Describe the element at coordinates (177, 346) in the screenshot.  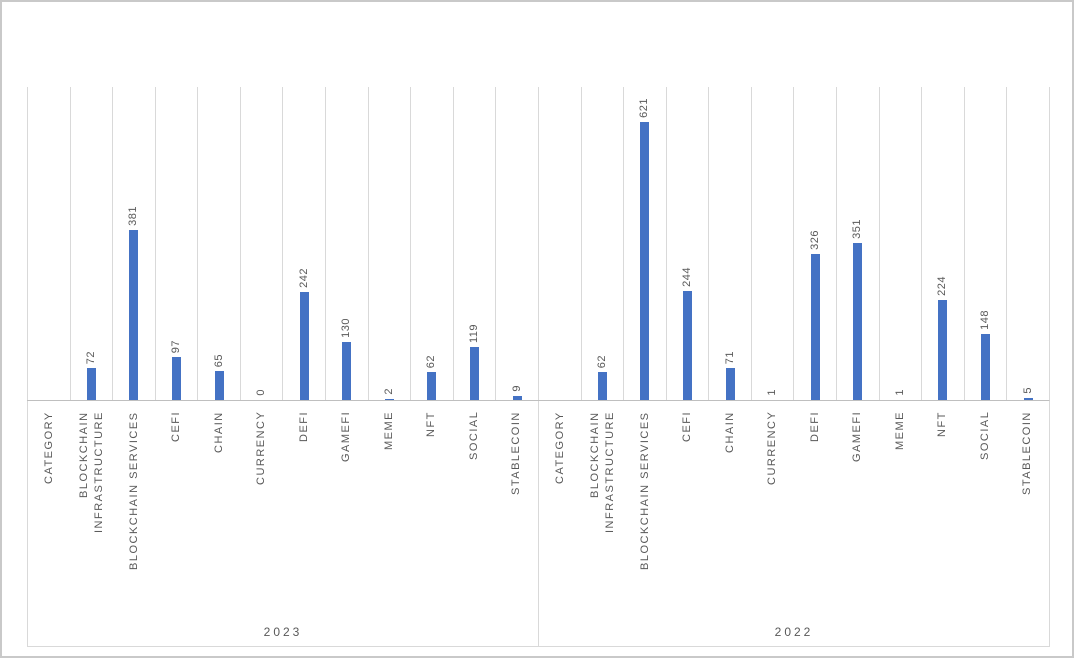
I see `bar-value-label: 97` at that location.